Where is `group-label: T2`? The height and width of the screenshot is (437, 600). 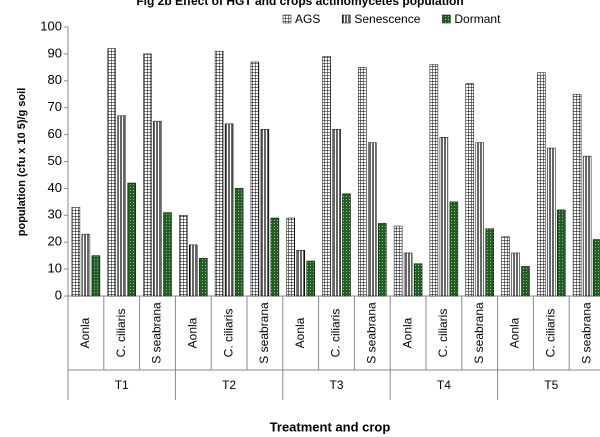 group-label: T2 is located at coordinates (229, 385).